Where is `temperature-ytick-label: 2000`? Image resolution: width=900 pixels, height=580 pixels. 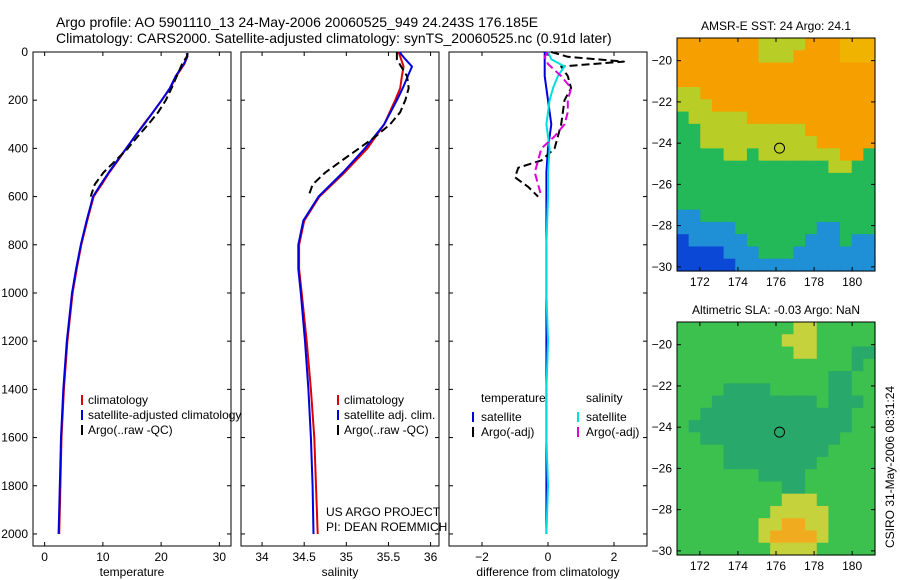 temperature-ytick-label: 2000 is located at coordinates (14, 534).